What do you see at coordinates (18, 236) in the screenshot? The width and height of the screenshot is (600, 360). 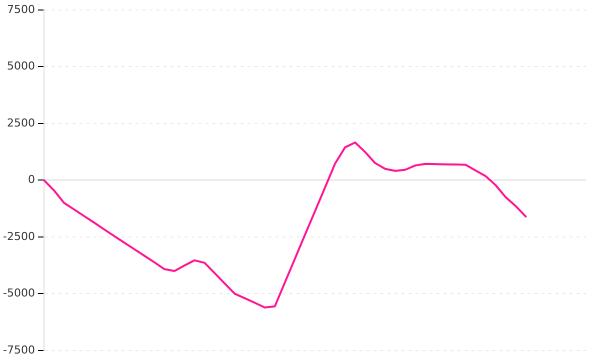 I see `y-tick-label: -2500` at bounding box center [18, 236].